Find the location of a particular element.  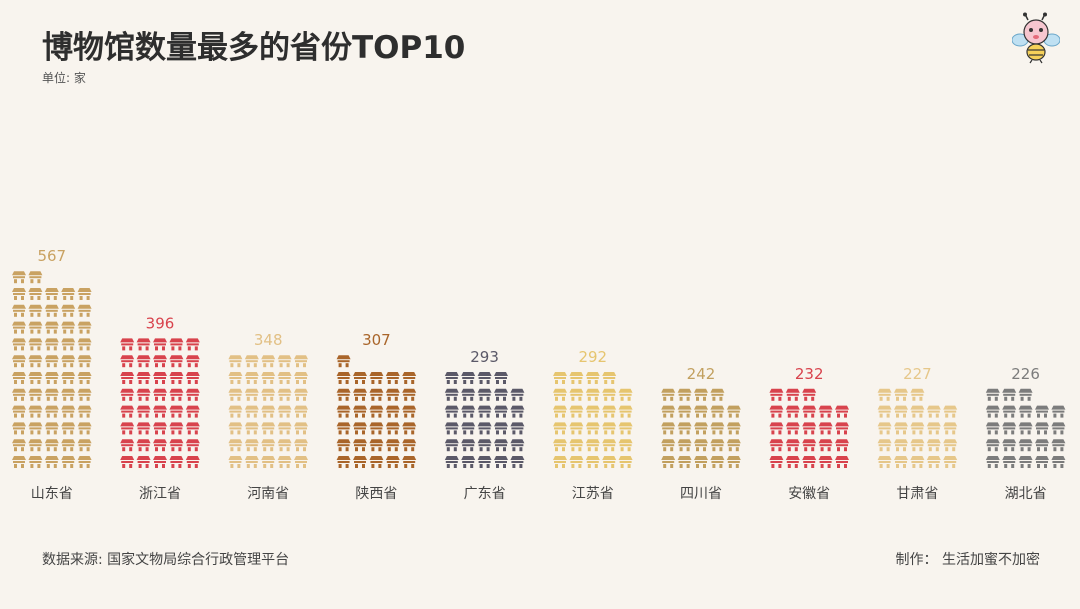

category-label: 湖北省 is located at coordinates (1026, 494).